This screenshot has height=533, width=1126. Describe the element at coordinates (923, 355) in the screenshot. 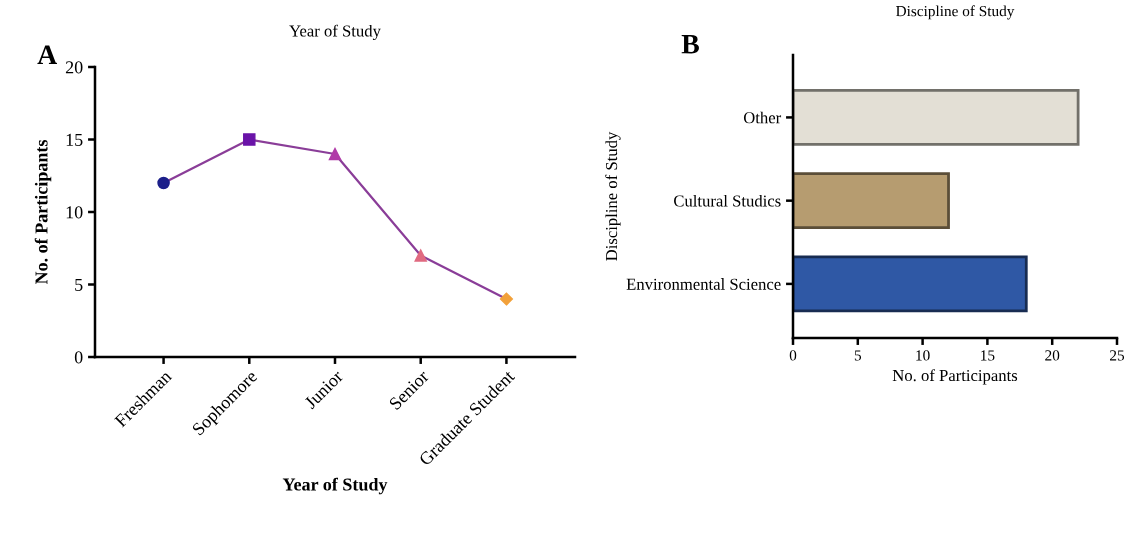

I see `x-tick-label: 10` at that location.